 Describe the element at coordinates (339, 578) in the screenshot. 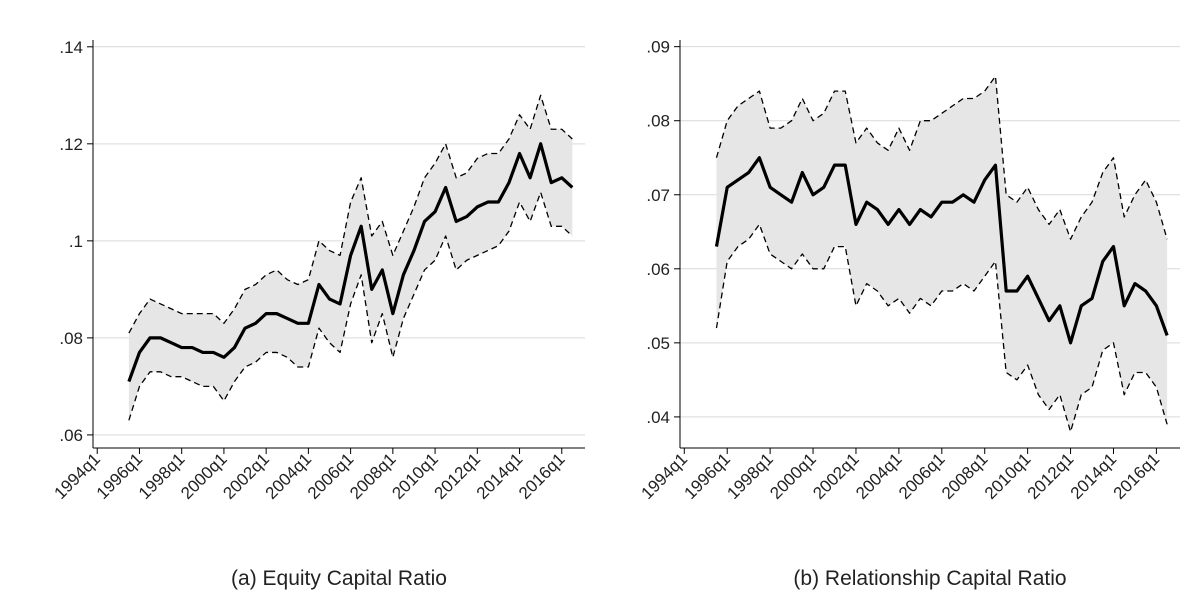

I see `chart-title: (a) Equity Capital Ratio` at that location.